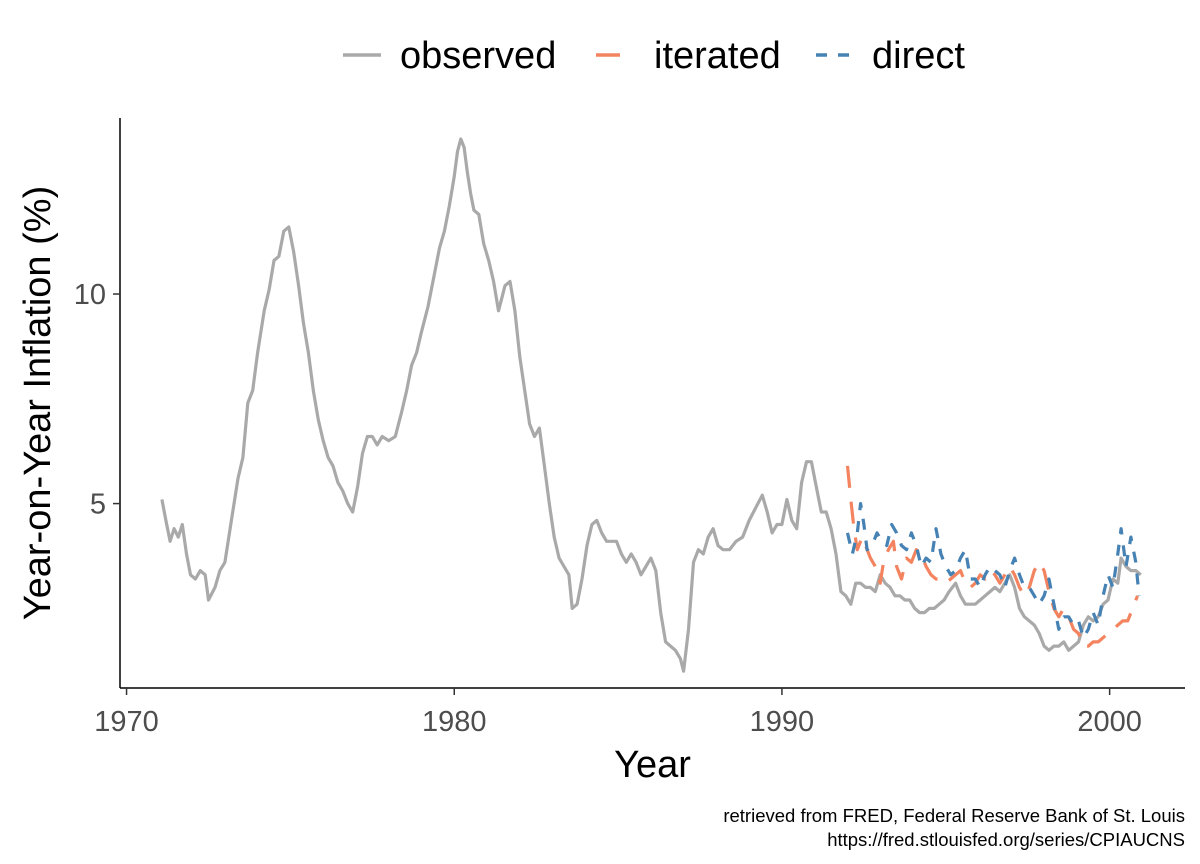  I want to click on y-axis-title: Year-on-Year Inflation (%), so click(38, 403).